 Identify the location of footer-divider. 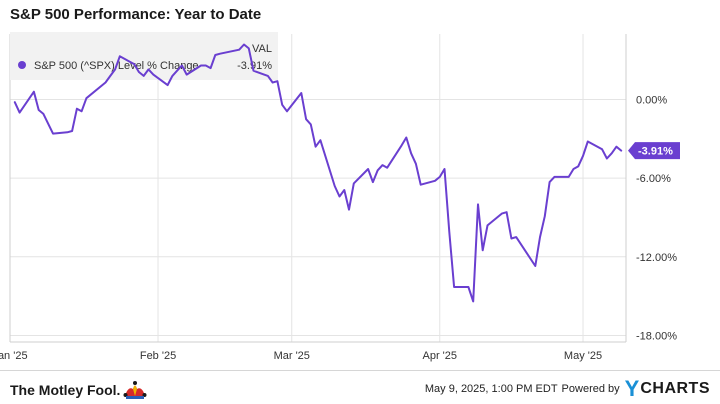
(360, 370).